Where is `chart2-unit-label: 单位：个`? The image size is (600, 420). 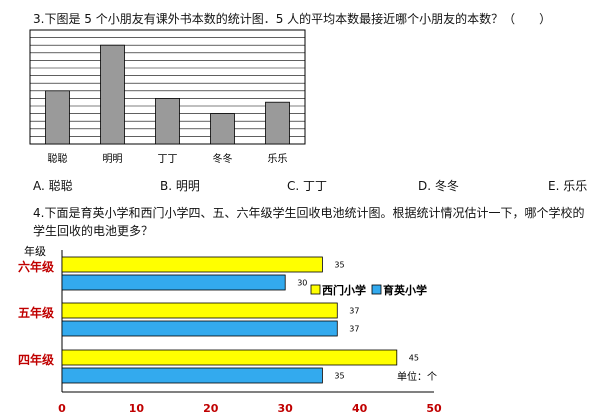 chart2-unit-label: 单位：个 is located at coordinates (417, 376).